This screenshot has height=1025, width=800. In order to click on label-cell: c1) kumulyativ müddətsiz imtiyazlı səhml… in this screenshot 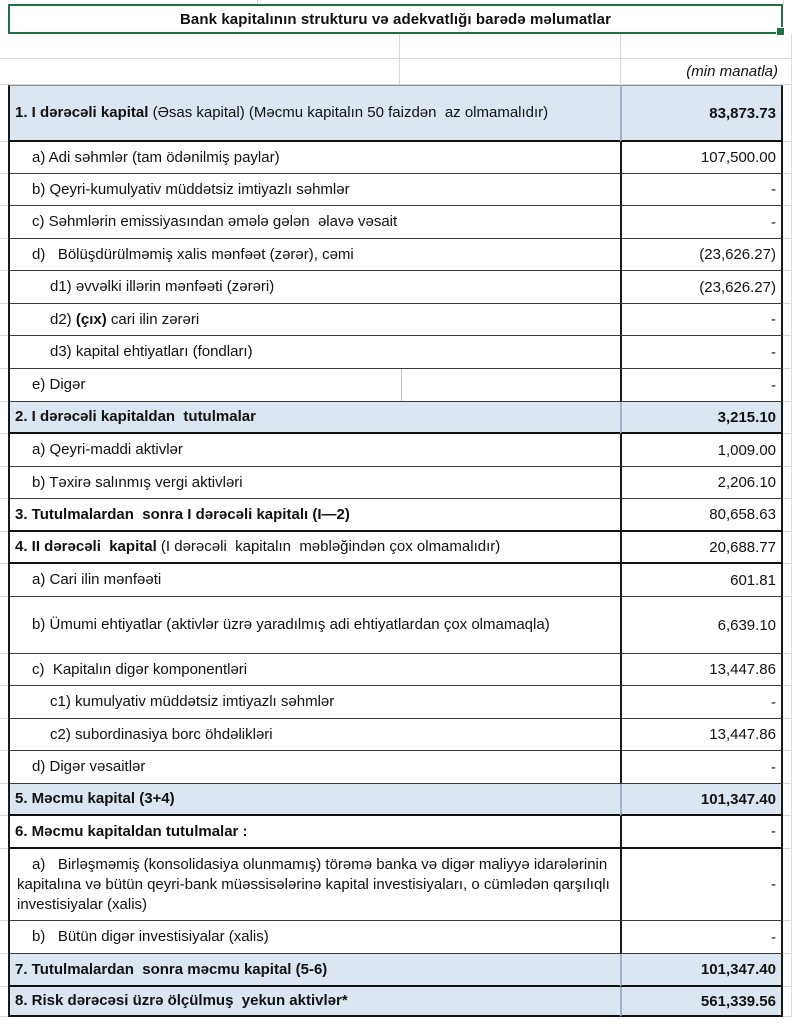, I will do `click(314, 702)`.